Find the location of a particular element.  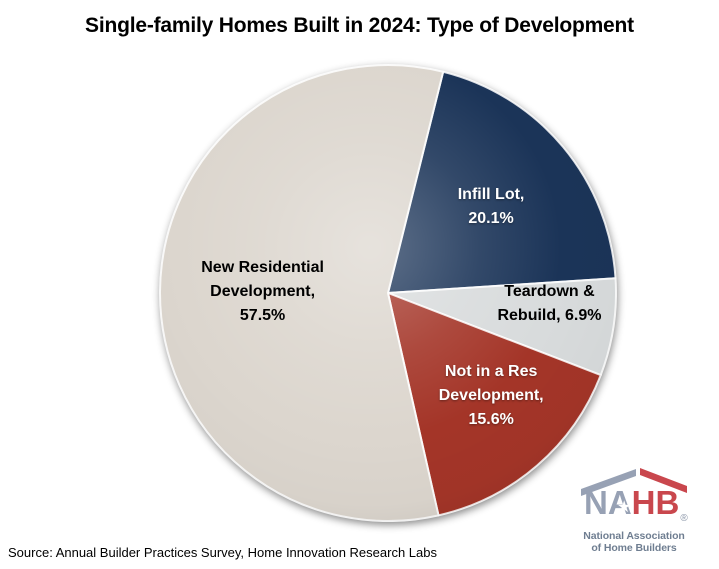

pie-slice-infill-lot is located at coordinates (502, 182).